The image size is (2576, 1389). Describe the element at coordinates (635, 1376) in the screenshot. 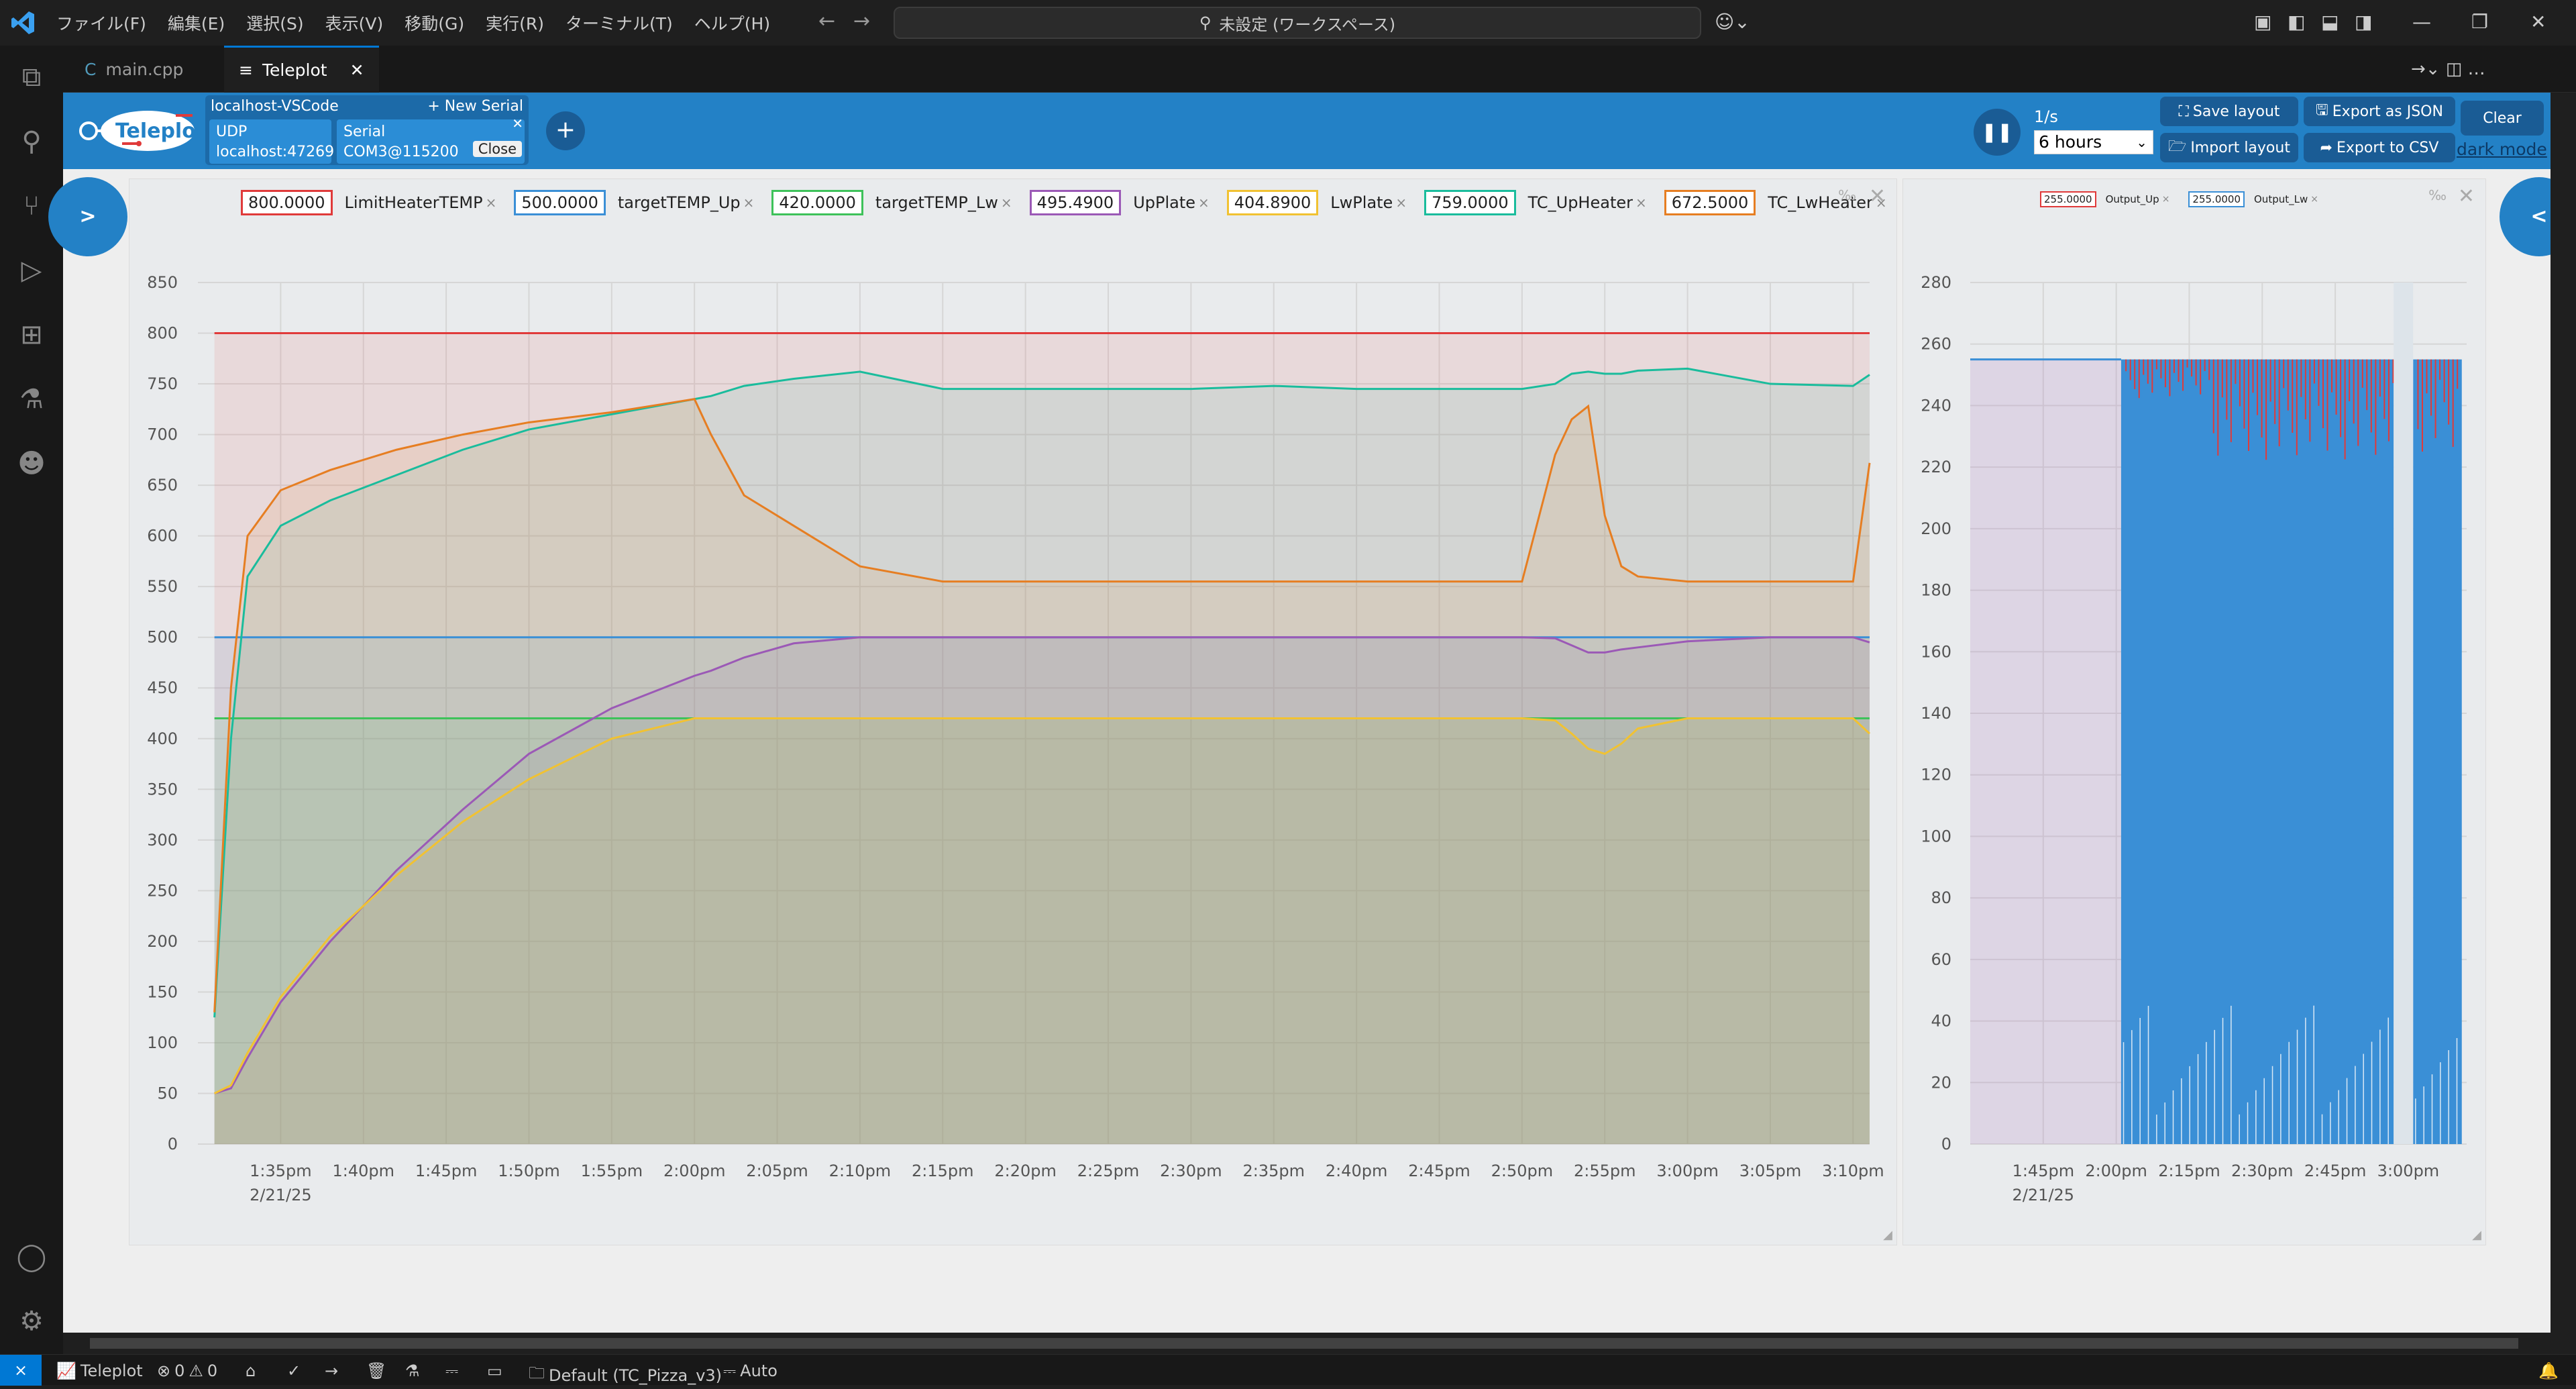

I see `kit-label: Default (TC_Pizza_v3)` at that location.